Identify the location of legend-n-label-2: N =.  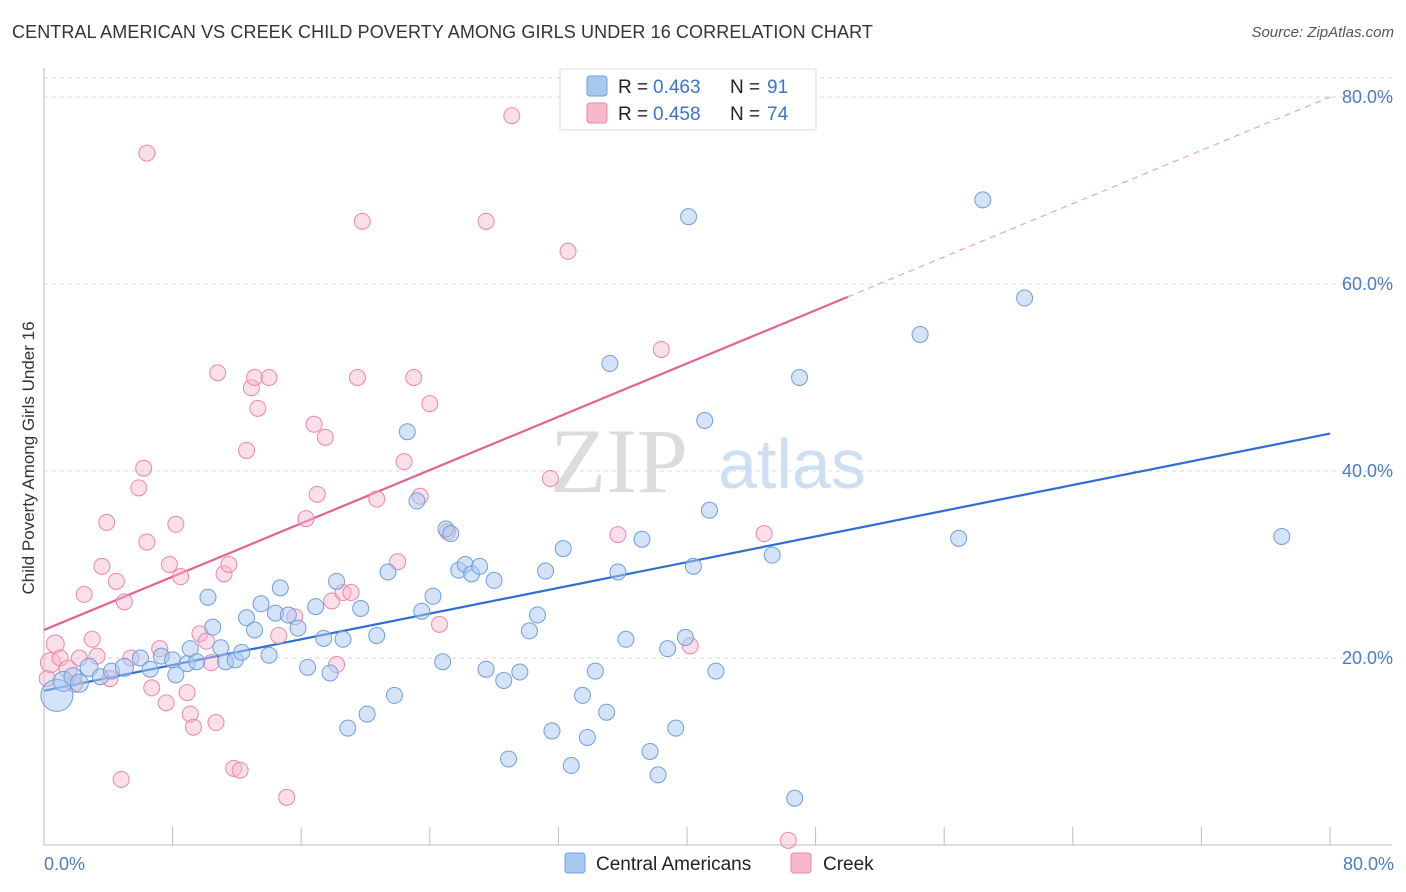
(745, 114).